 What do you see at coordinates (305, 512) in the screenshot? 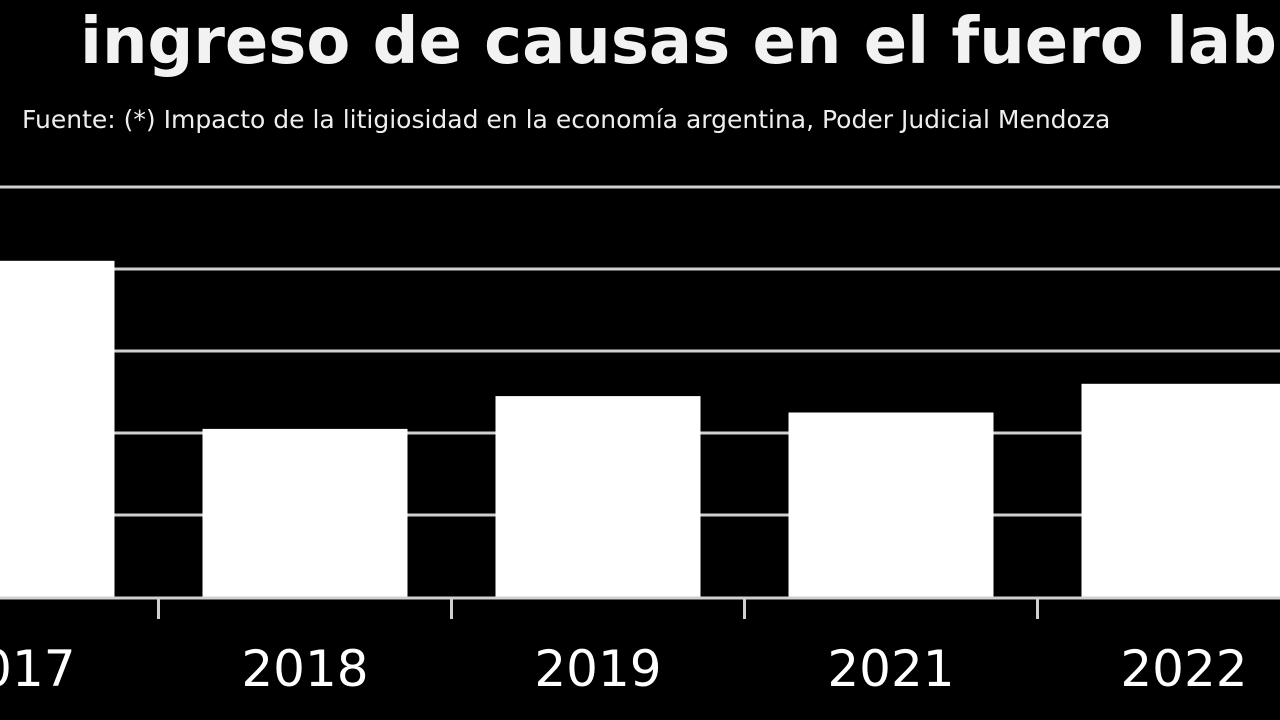
I see `bar-2018` at bounding box center [305, 512].